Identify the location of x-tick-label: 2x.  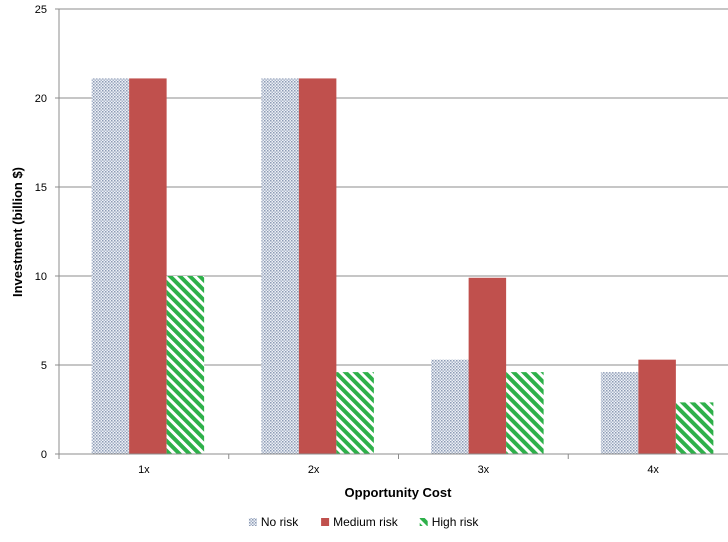
(314, 470).